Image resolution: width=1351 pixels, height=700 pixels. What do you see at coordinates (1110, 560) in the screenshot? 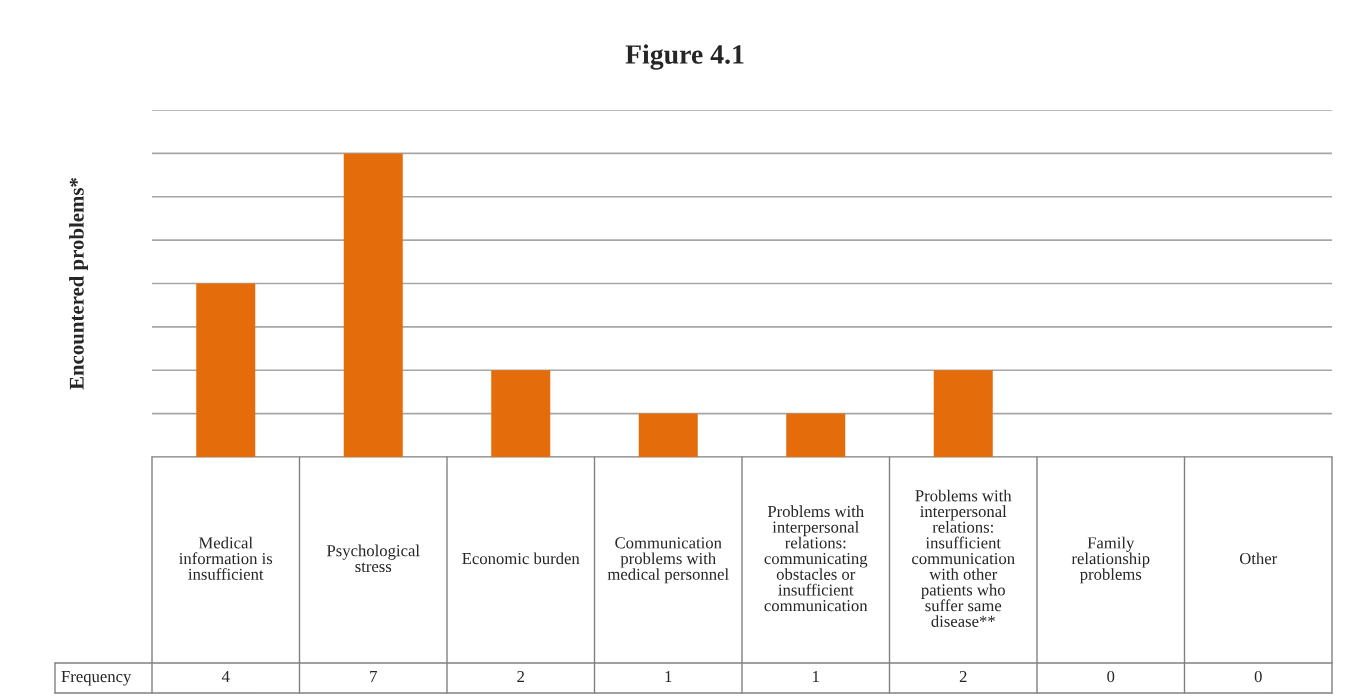
I see `x-tick-label: Family relationship problems` at bounding box center [1110, 560].